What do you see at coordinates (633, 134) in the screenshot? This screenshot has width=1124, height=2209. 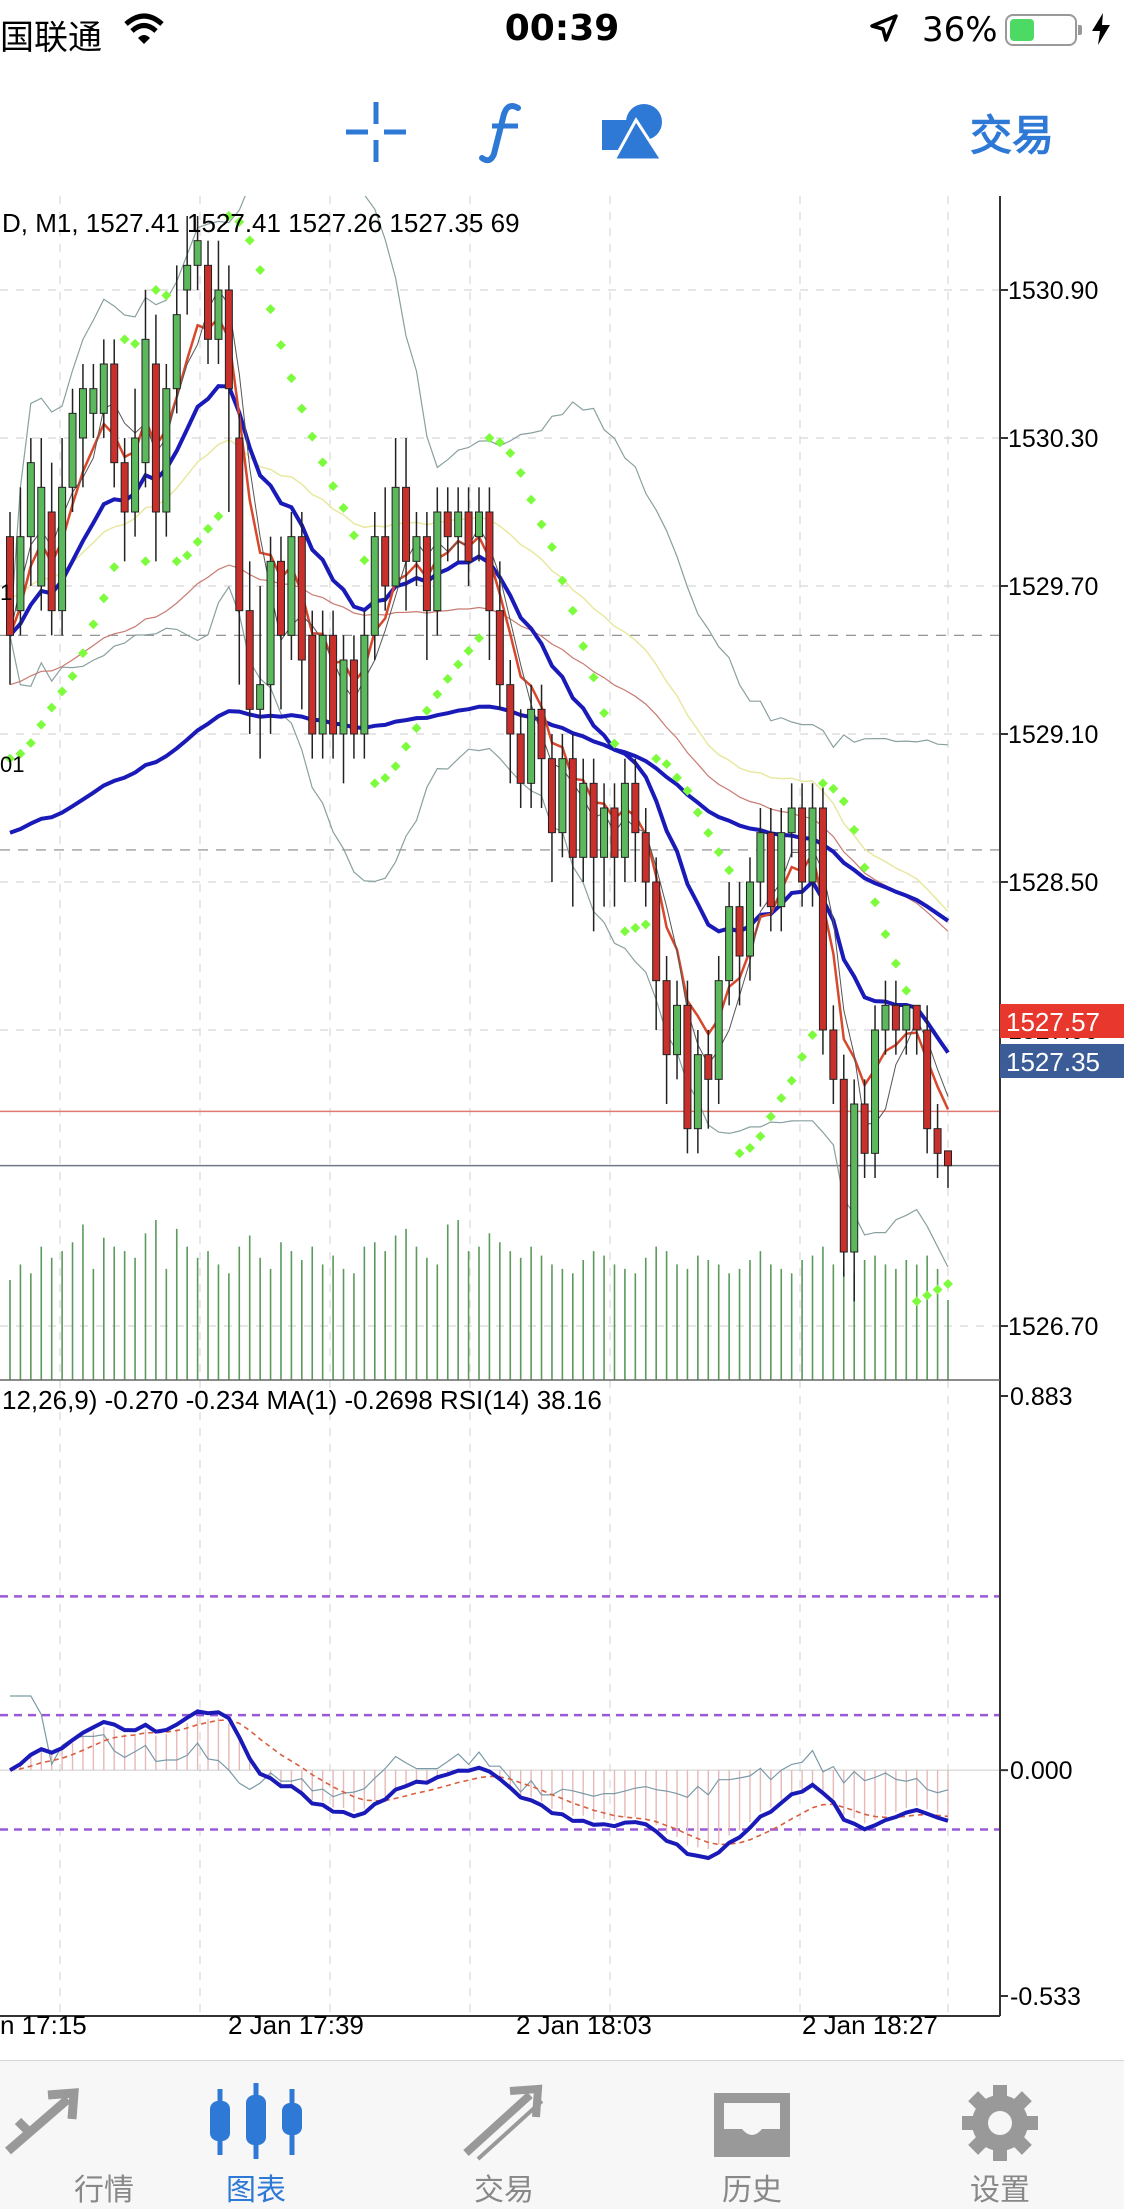 I see `shapes-icon` at bounding box center [633, 134].